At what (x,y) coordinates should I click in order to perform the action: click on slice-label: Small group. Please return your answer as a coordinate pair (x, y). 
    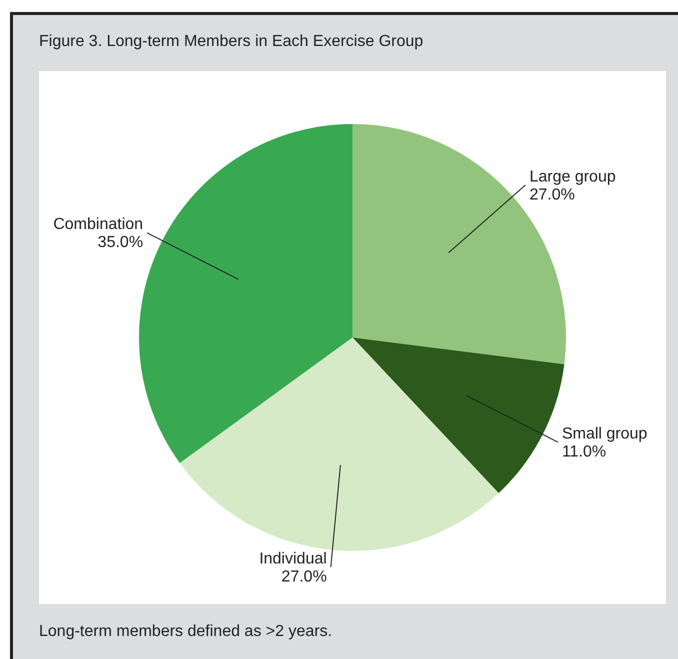
    Looking at the image, I should click on (605, 434).